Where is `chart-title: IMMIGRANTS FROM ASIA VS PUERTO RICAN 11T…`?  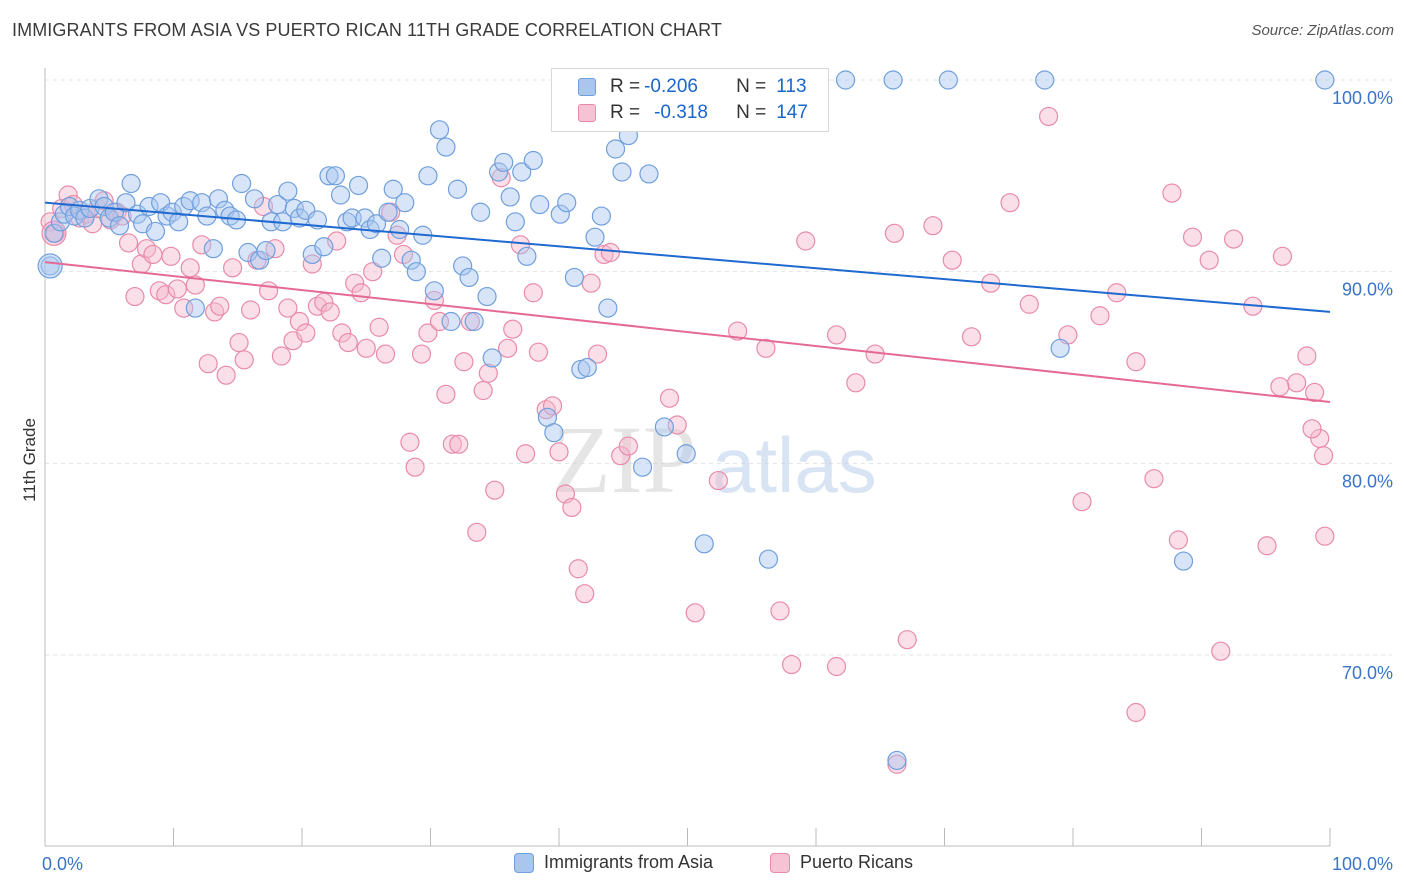 chart-title: IMMIGRANTS FROM ASIA VS PUERTO RICAN 11T… is located at coordinates (367, 30).